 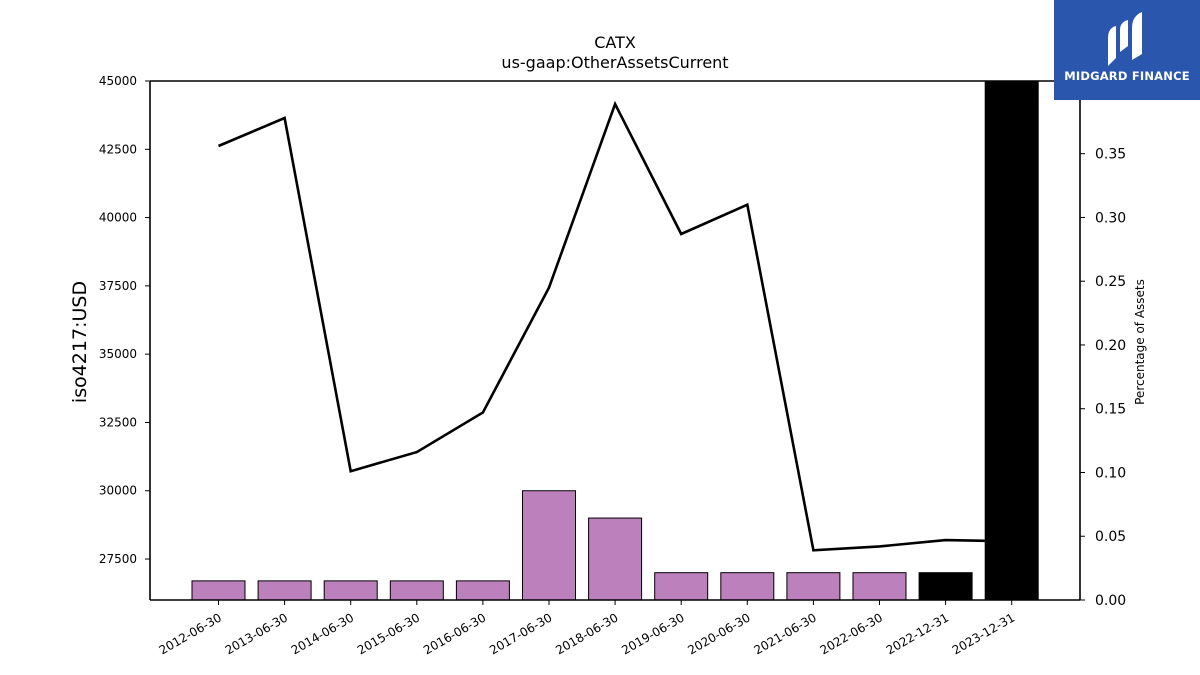 I want to click on logo-mark-icon, so click(x=1125, y=39).